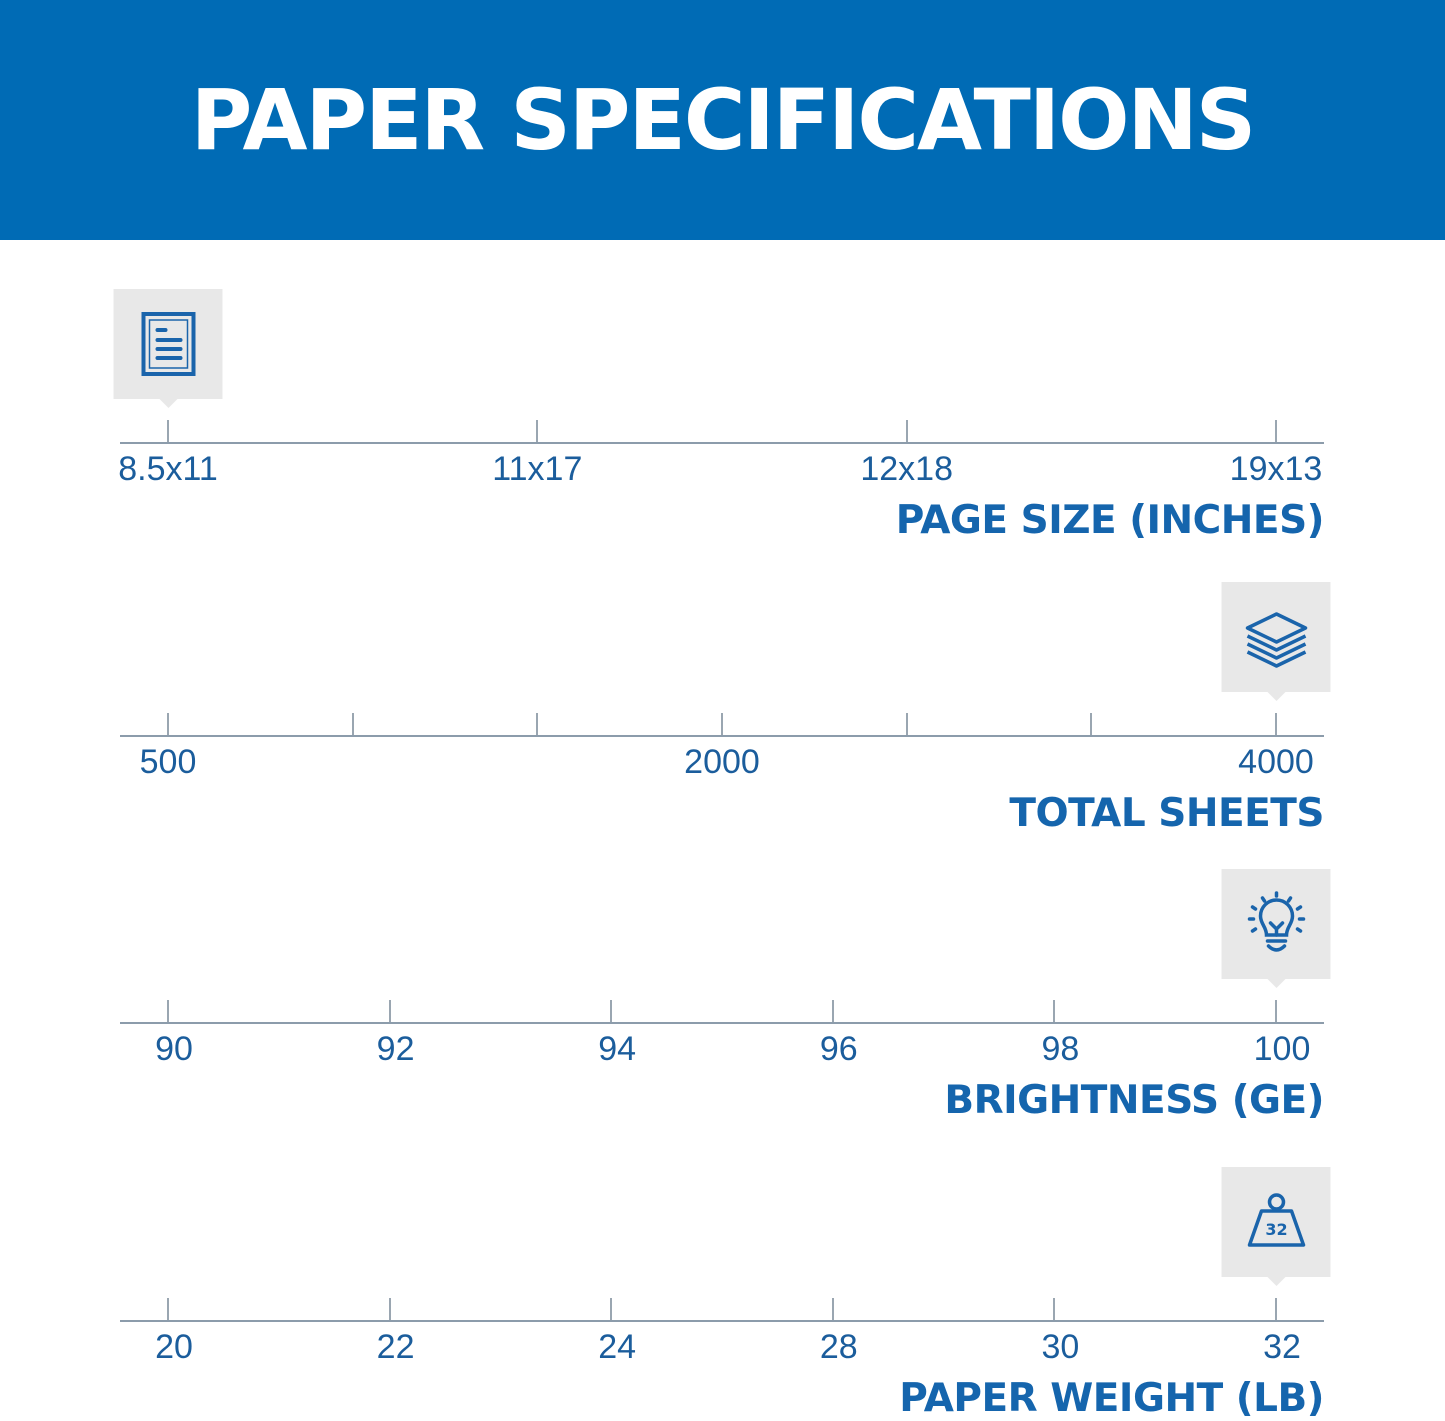 Image resolution: width=1445 pixels, height=1421 pixels. I want to click on tick-label: 92, so click(395, 1049).